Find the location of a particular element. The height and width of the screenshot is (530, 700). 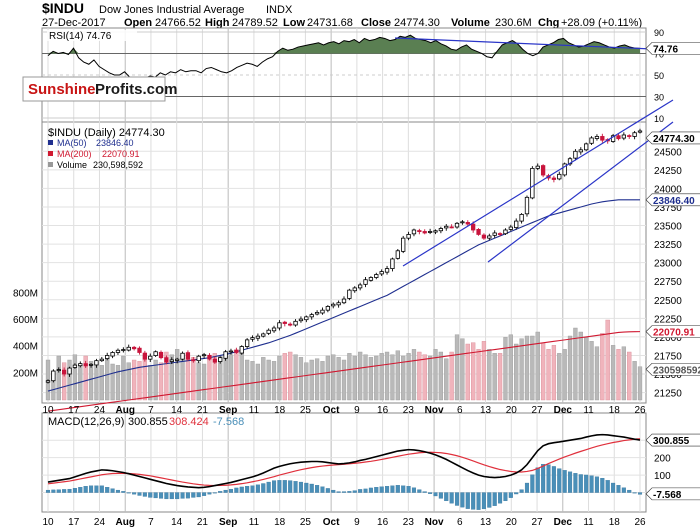

price-x-tick-label: 11 is located at coordinates (588, 410).